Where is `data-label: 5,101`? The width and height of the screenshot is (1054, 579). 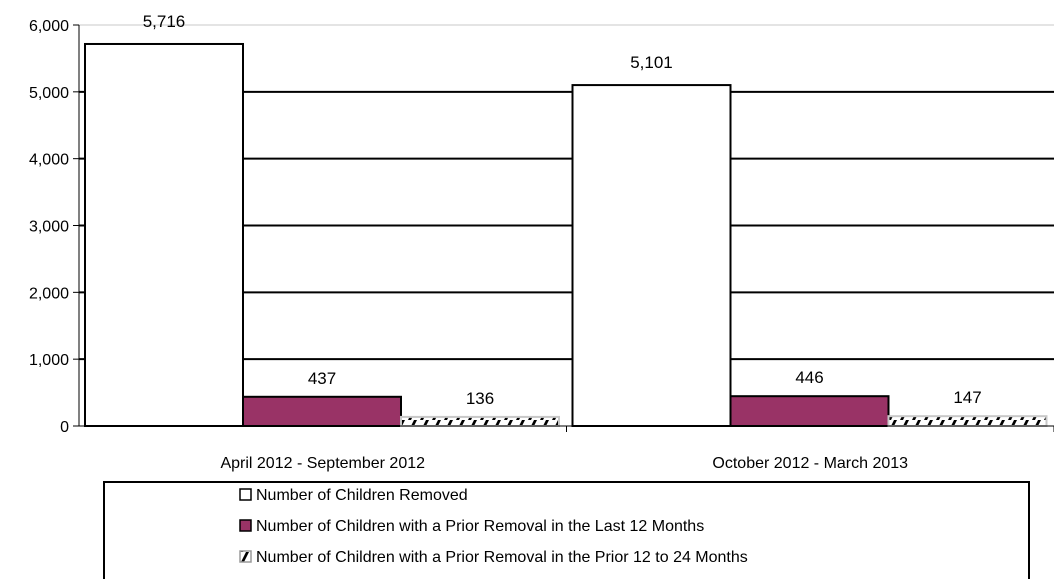
data-label: 5,101 is located at coordinates (651, 62).